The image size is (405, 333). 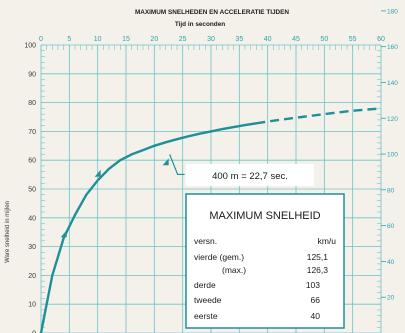 What do you see at coordinates (177, 165) in the screenshot?
I see `annotation-leader` at bounding box center [177, 165].